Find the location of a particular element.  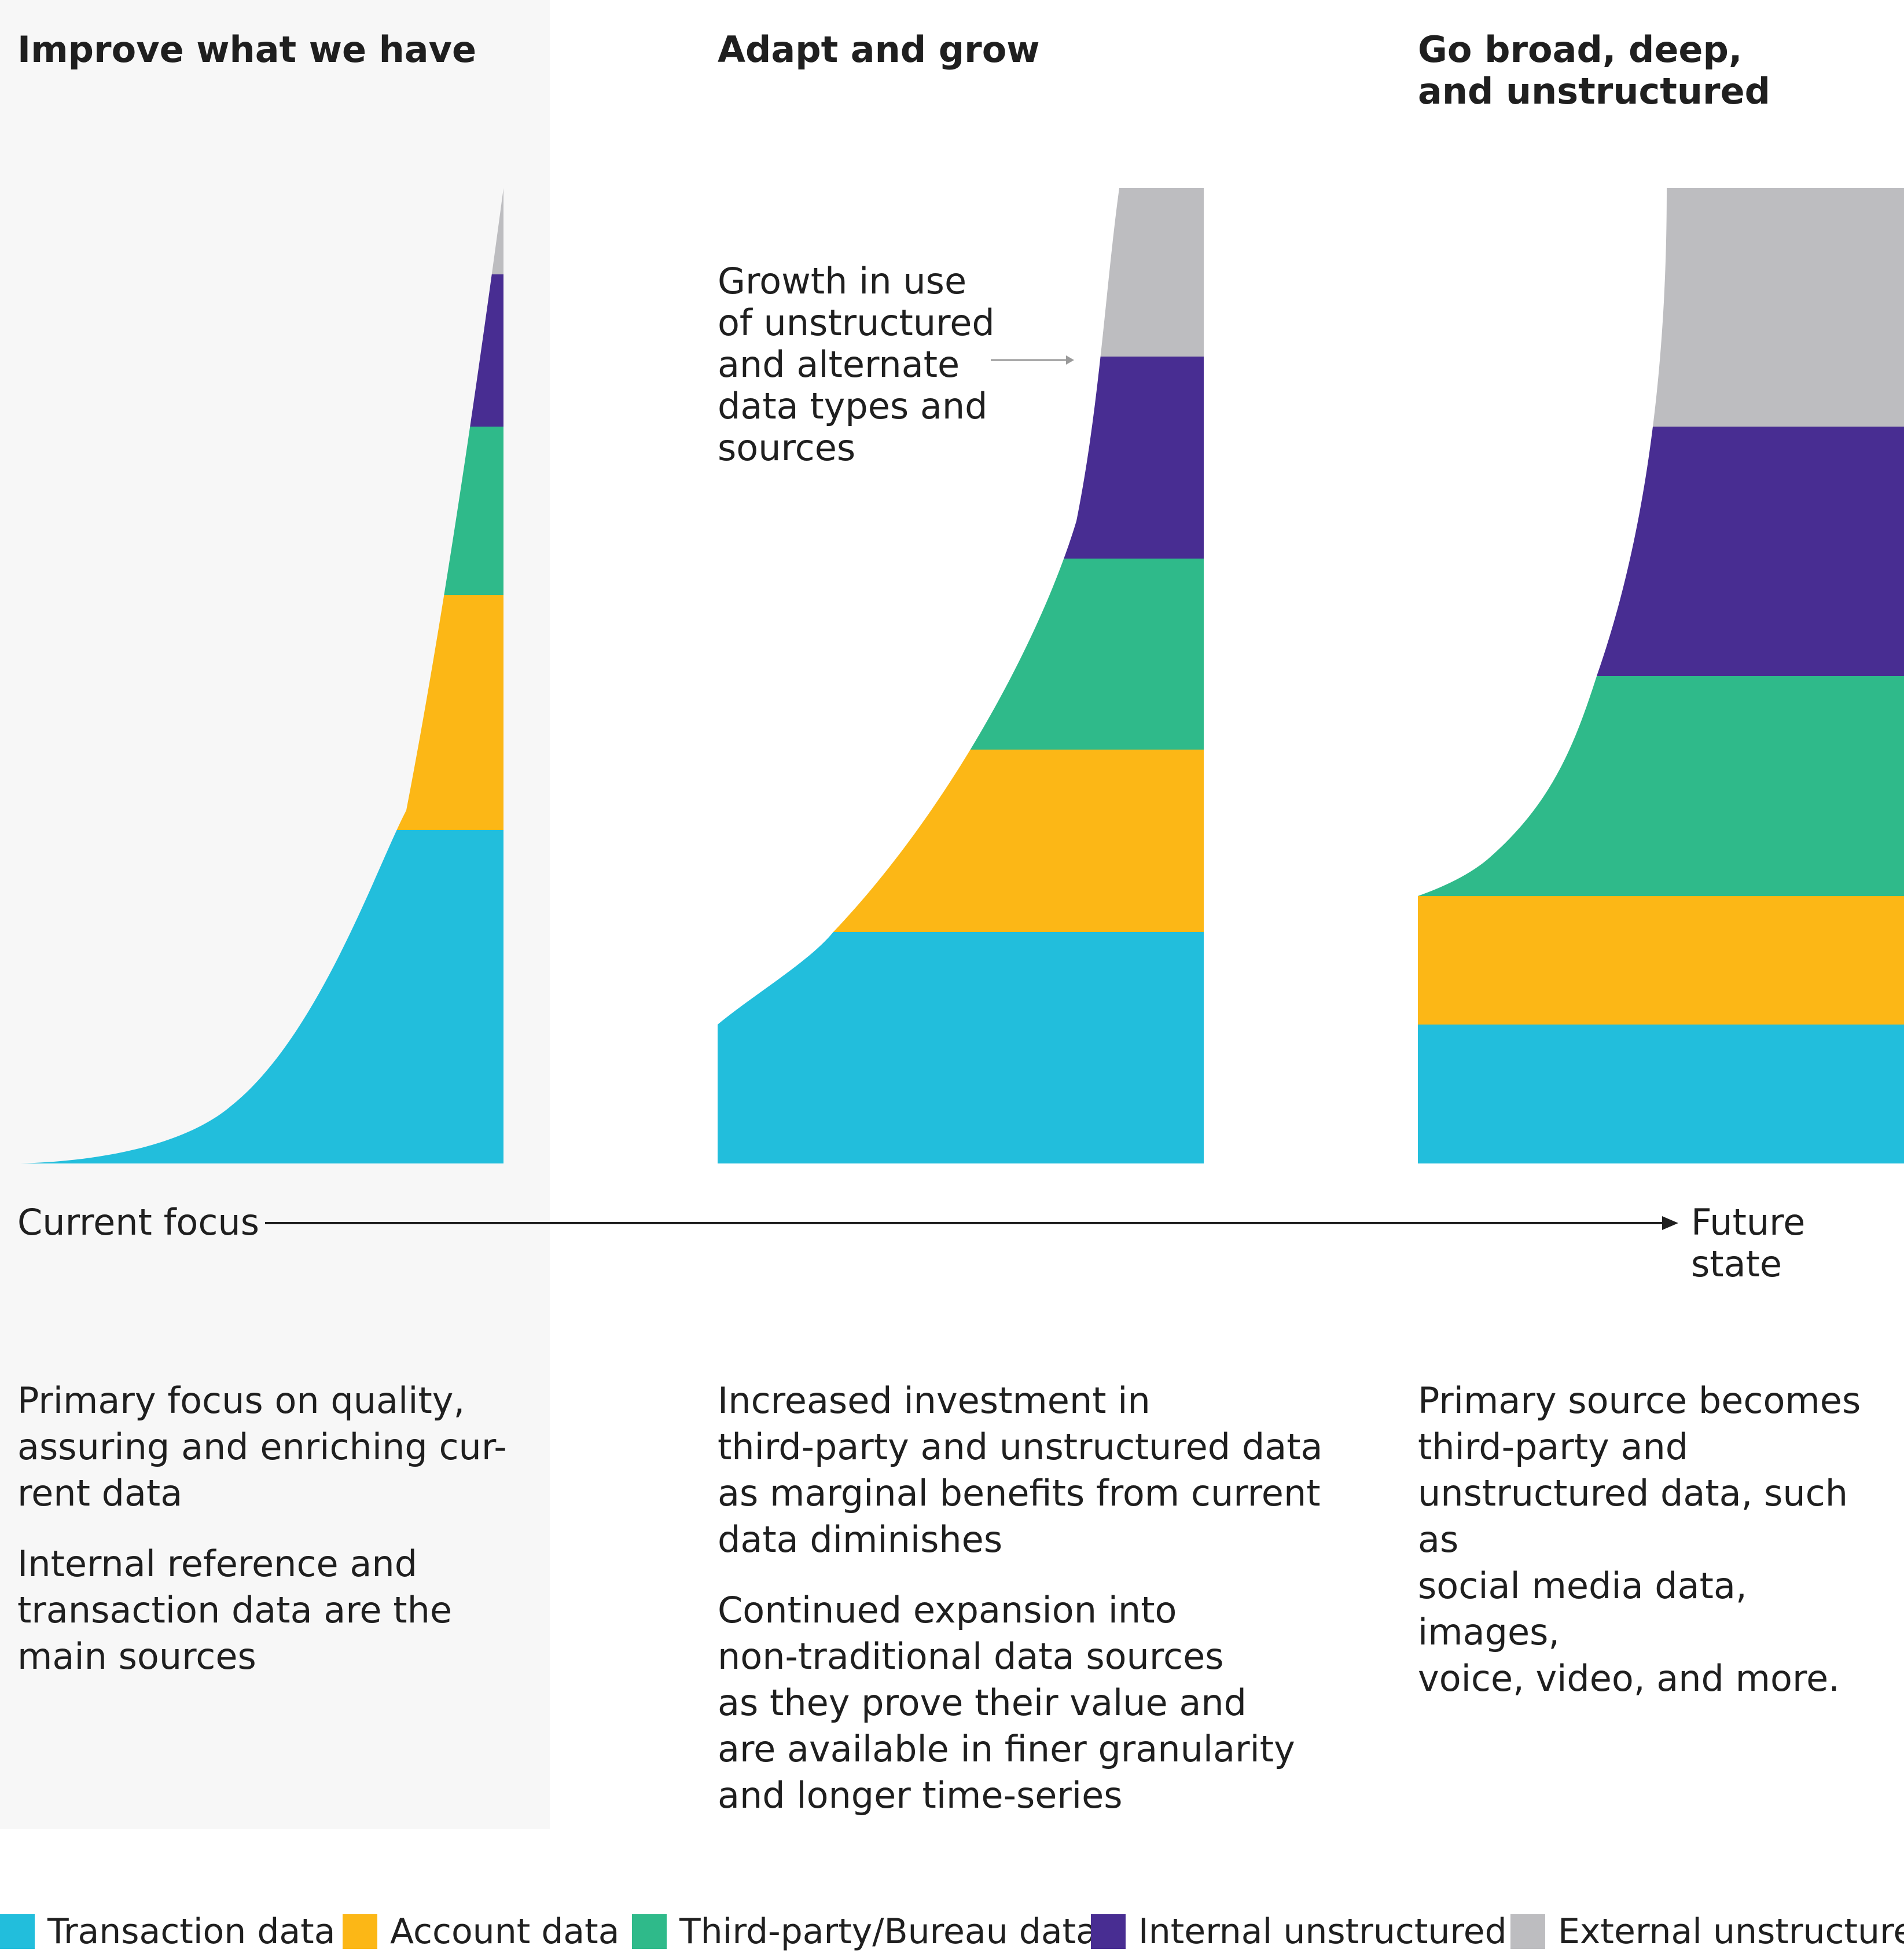

legend-item-internal: Internal unstructured is located at coordinates (1299, 1932).